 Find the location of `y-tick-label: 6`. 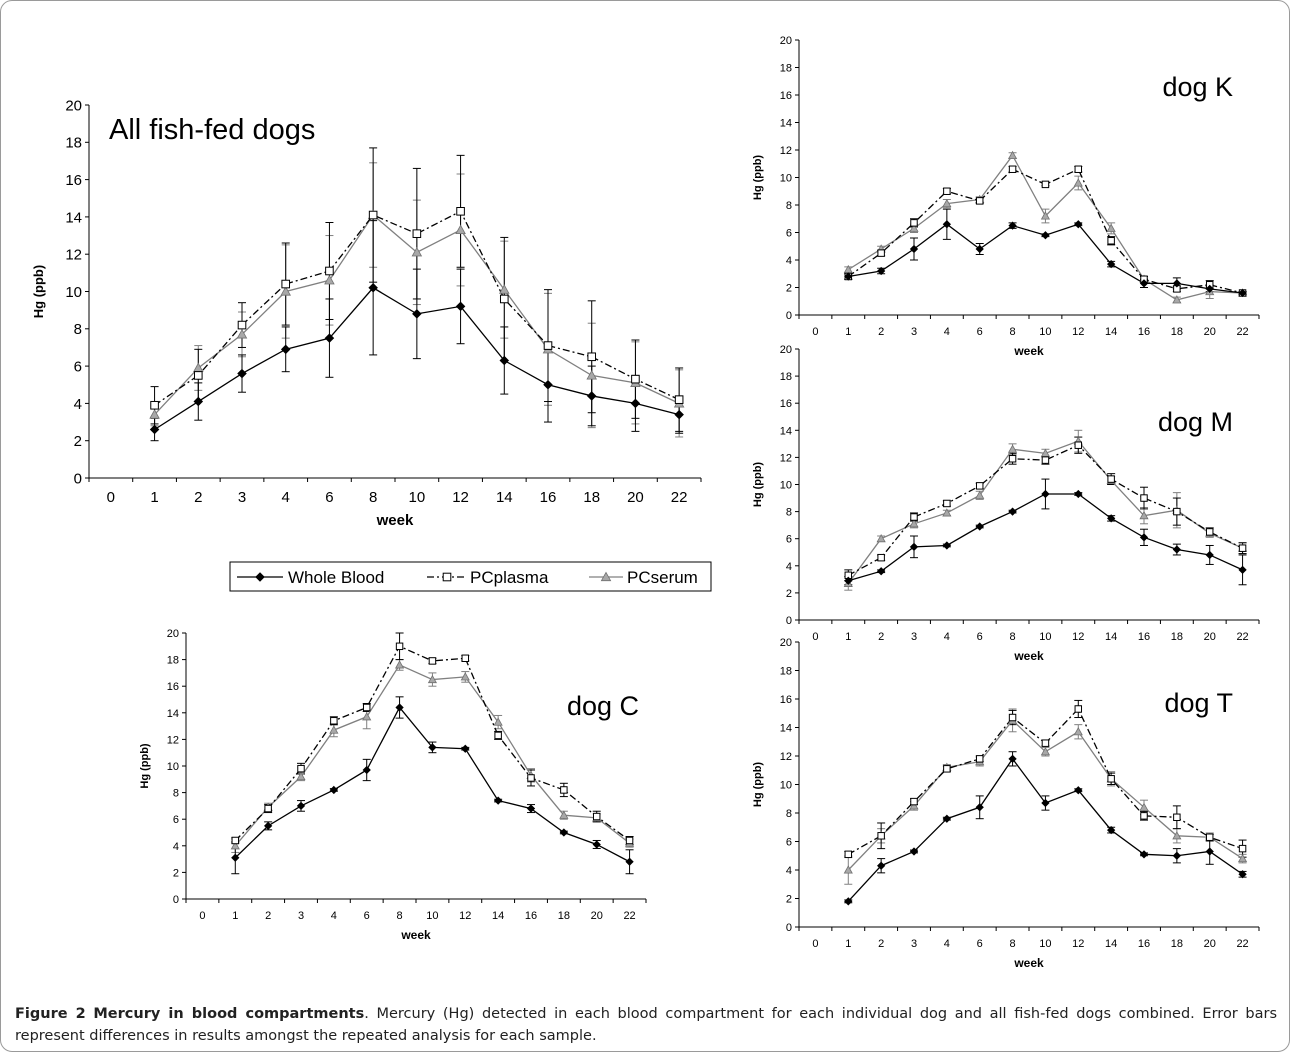

y-tick-label: 6 is located at coordinates (78, 367).